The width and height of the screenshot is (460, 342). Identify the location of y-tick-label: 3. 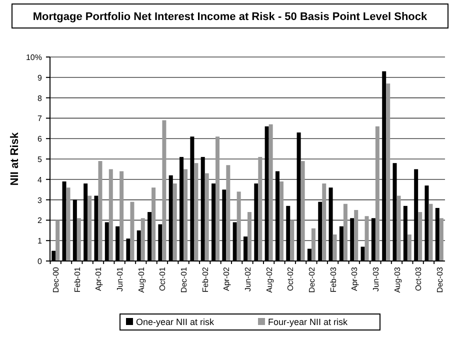
(40, 200).